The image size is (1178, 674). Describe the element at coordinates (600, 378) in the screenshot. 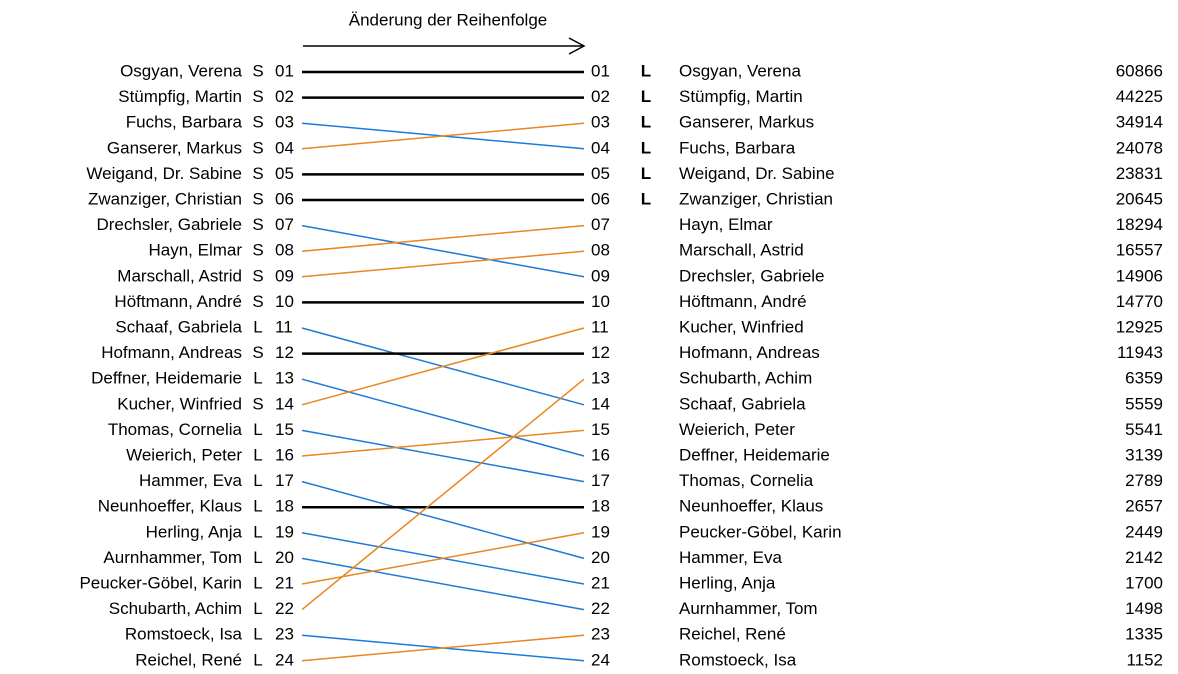

I see `right-rank: 13` at that location.